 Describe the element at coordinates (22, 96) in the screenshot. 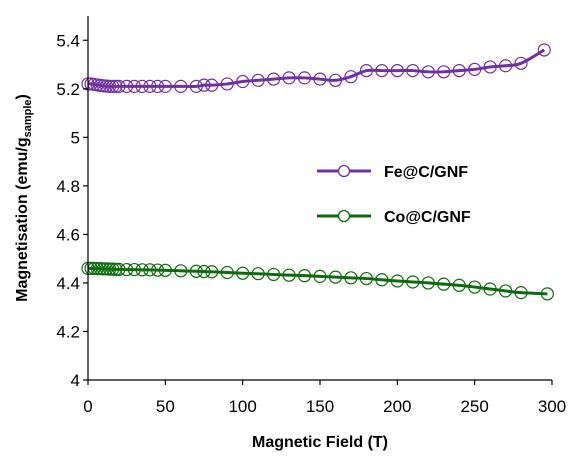

I see `y-axis-title-close: )` at that location.